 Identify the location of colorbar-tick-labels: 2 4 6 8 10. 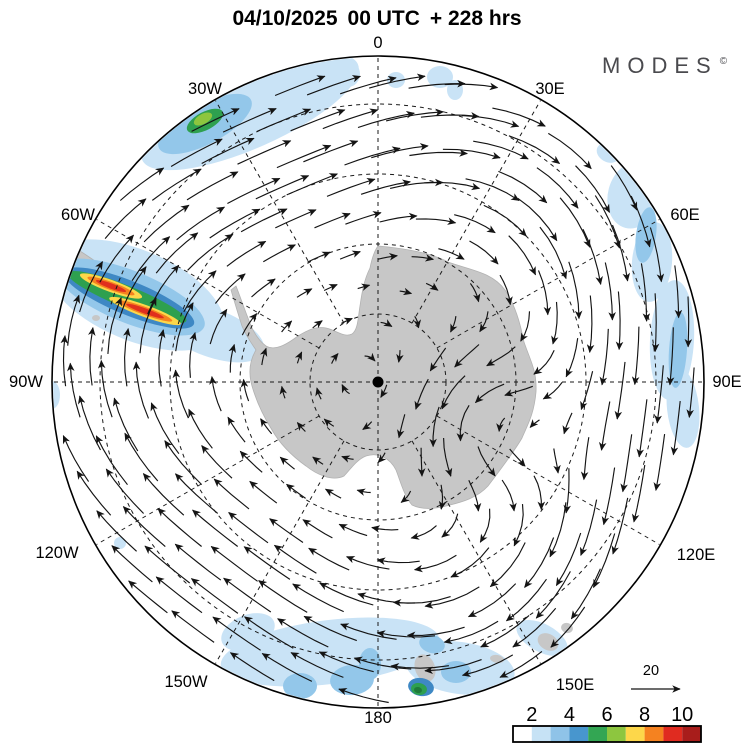
(609, 715).